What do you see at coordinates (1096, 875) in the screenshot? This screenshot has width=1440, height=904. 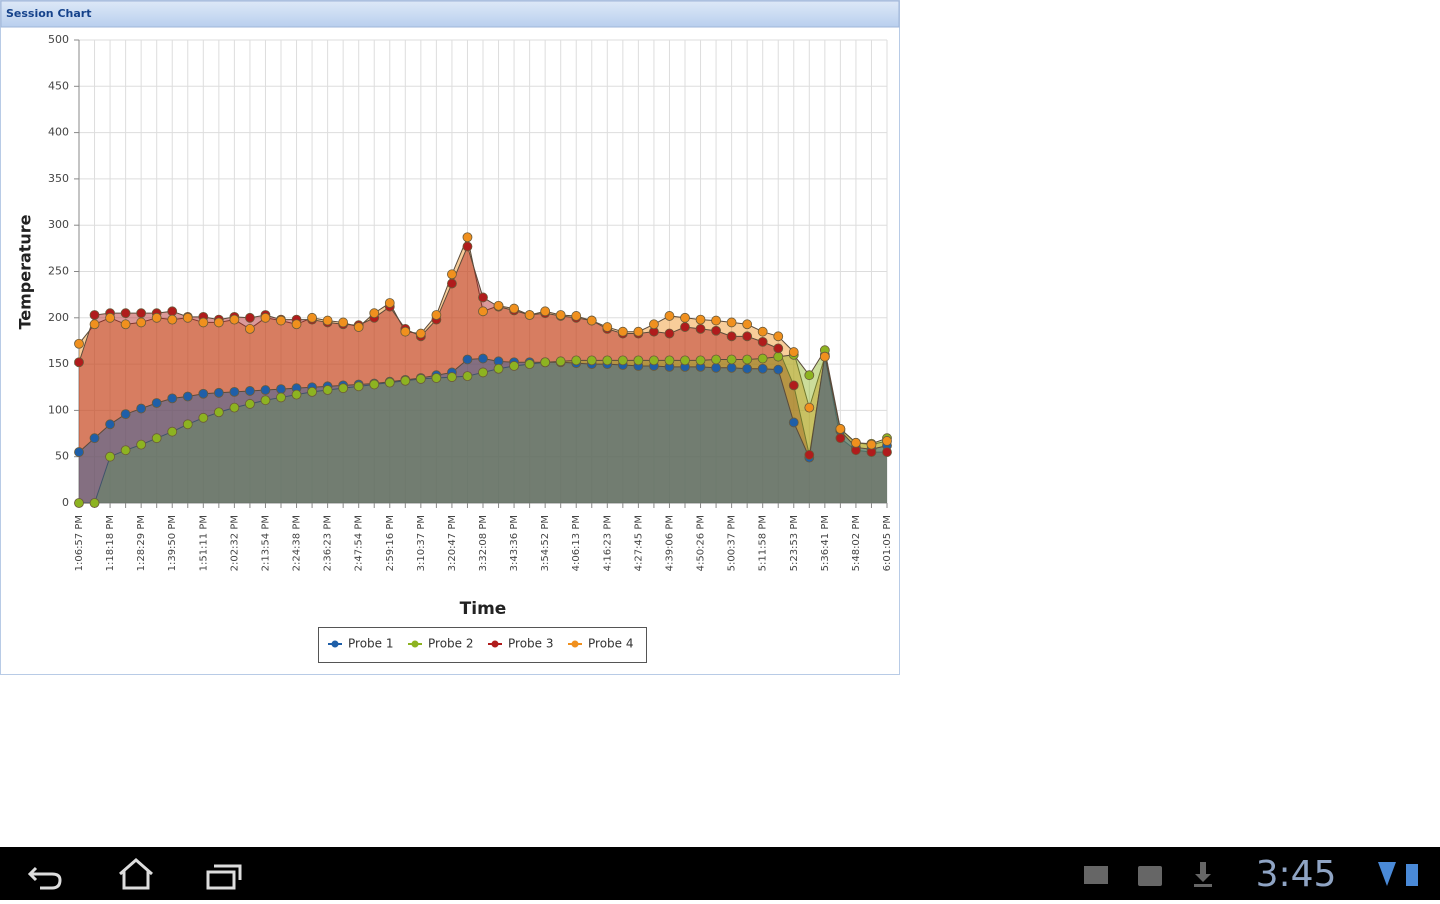 I see `mail-icon` at bounding box center [1096, 875].